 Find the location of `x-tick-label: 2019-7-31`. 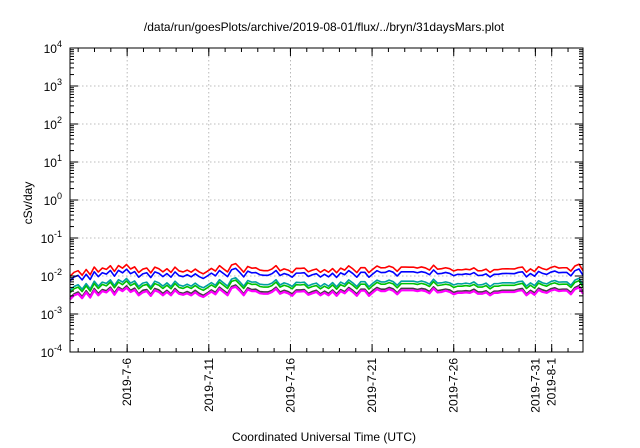

x-tick-label: 2019-7-31 is located at coordinates (535, 385).